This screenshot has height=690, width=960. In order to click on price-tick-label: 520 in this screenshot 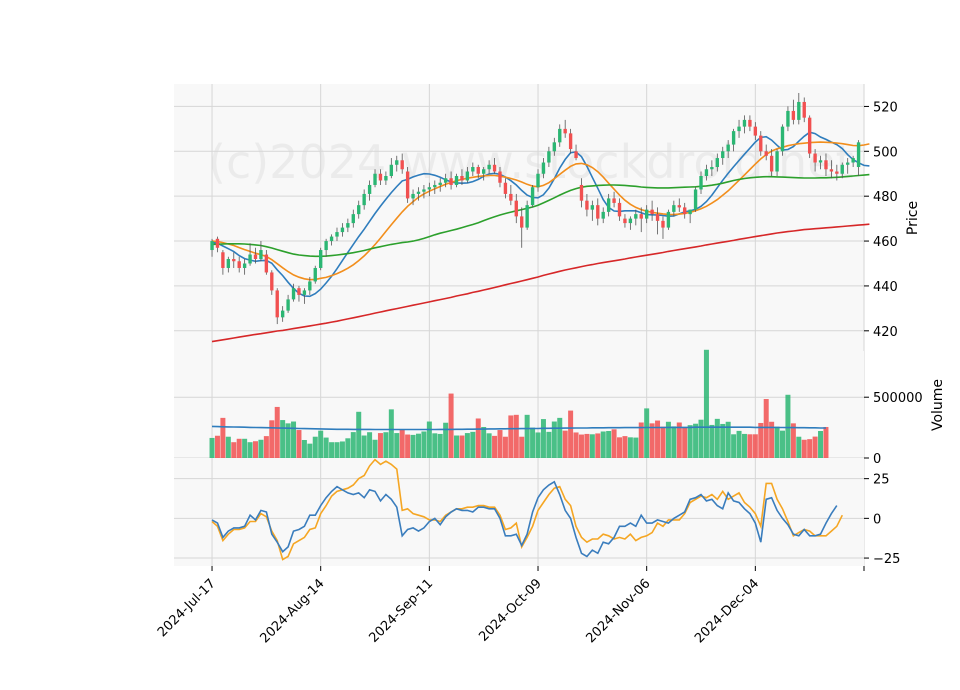, I will do `click(885, 107)`.